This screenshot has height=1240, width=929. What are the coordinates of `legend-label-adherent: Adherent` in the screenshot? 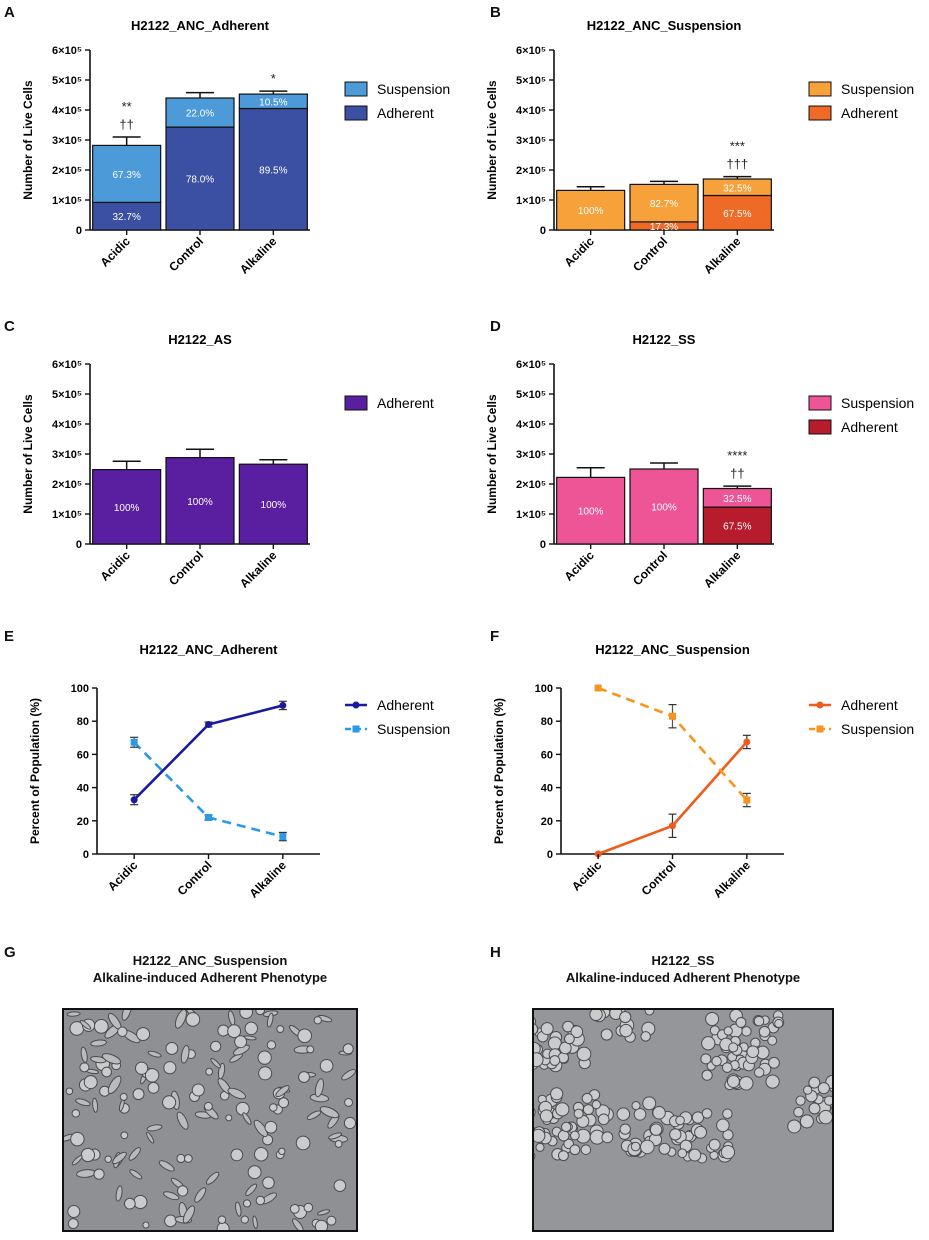 It's located at (405, 705).